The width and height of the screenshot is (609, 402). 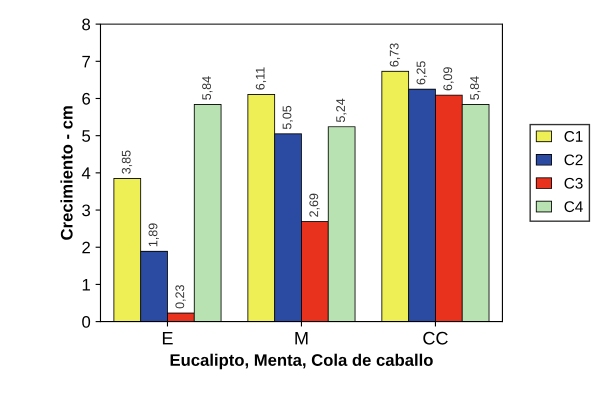 I want to click on data-label: 2,69, so click(x=314, y=205).